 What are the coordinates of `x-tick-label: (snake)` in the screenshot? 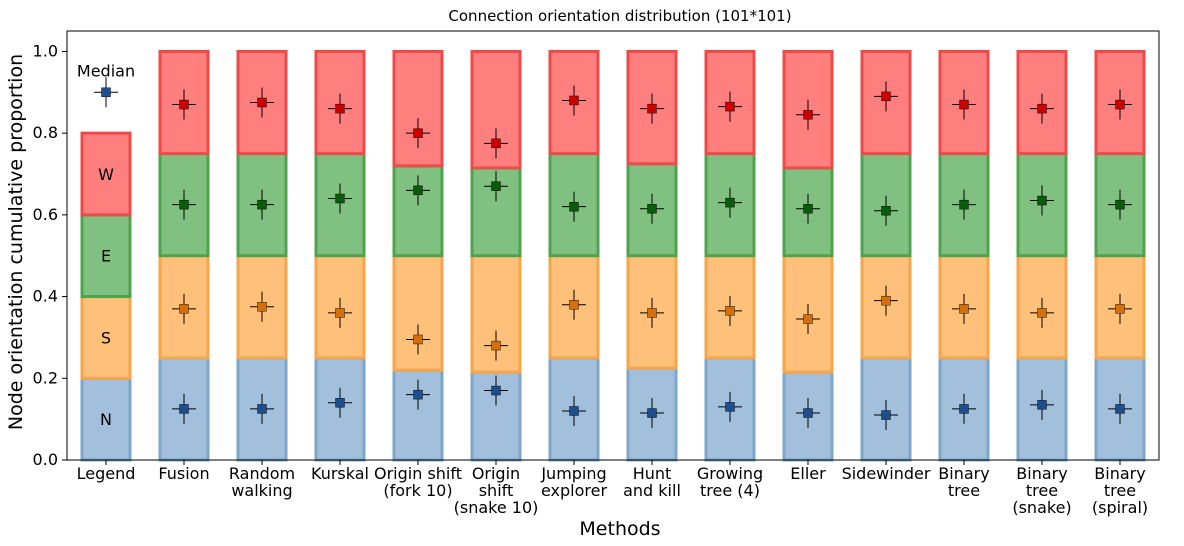 It's located at (1041, 507).